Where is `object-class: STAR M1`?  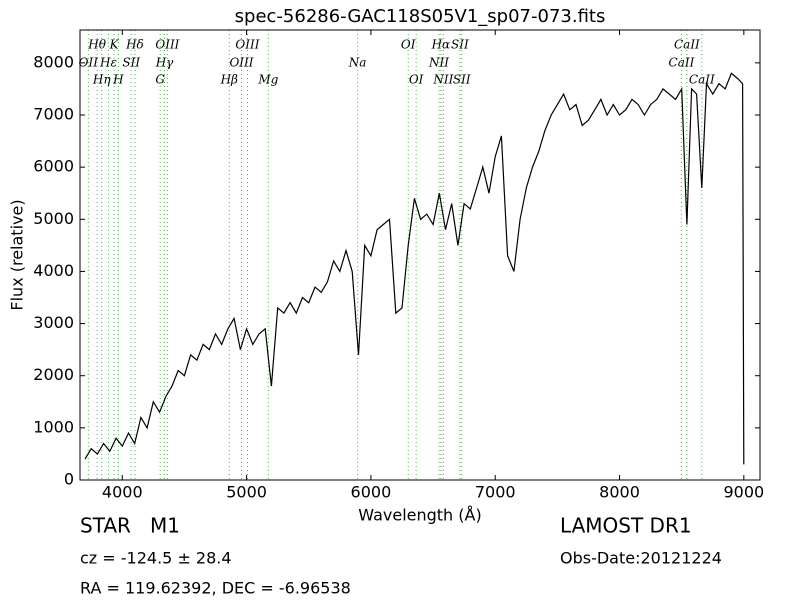
object-class: STAR M1 is located at coordinates (130, 526).